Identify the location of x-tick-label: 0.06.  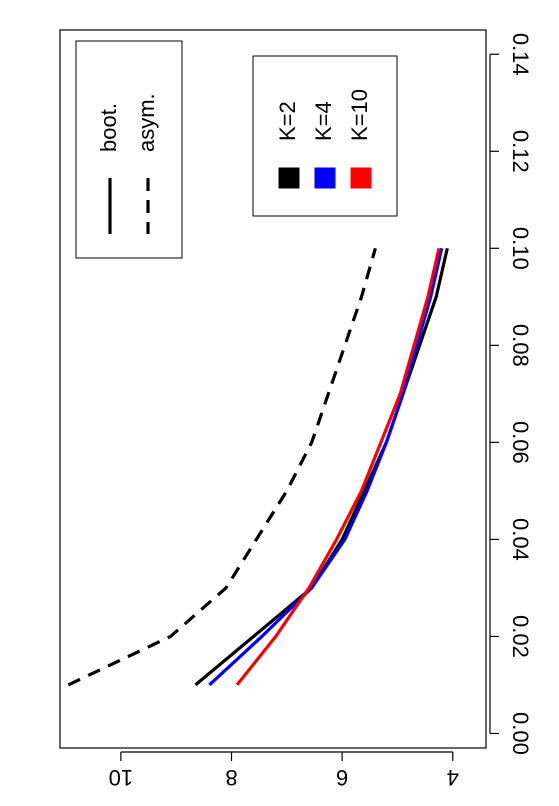
(520, 442).